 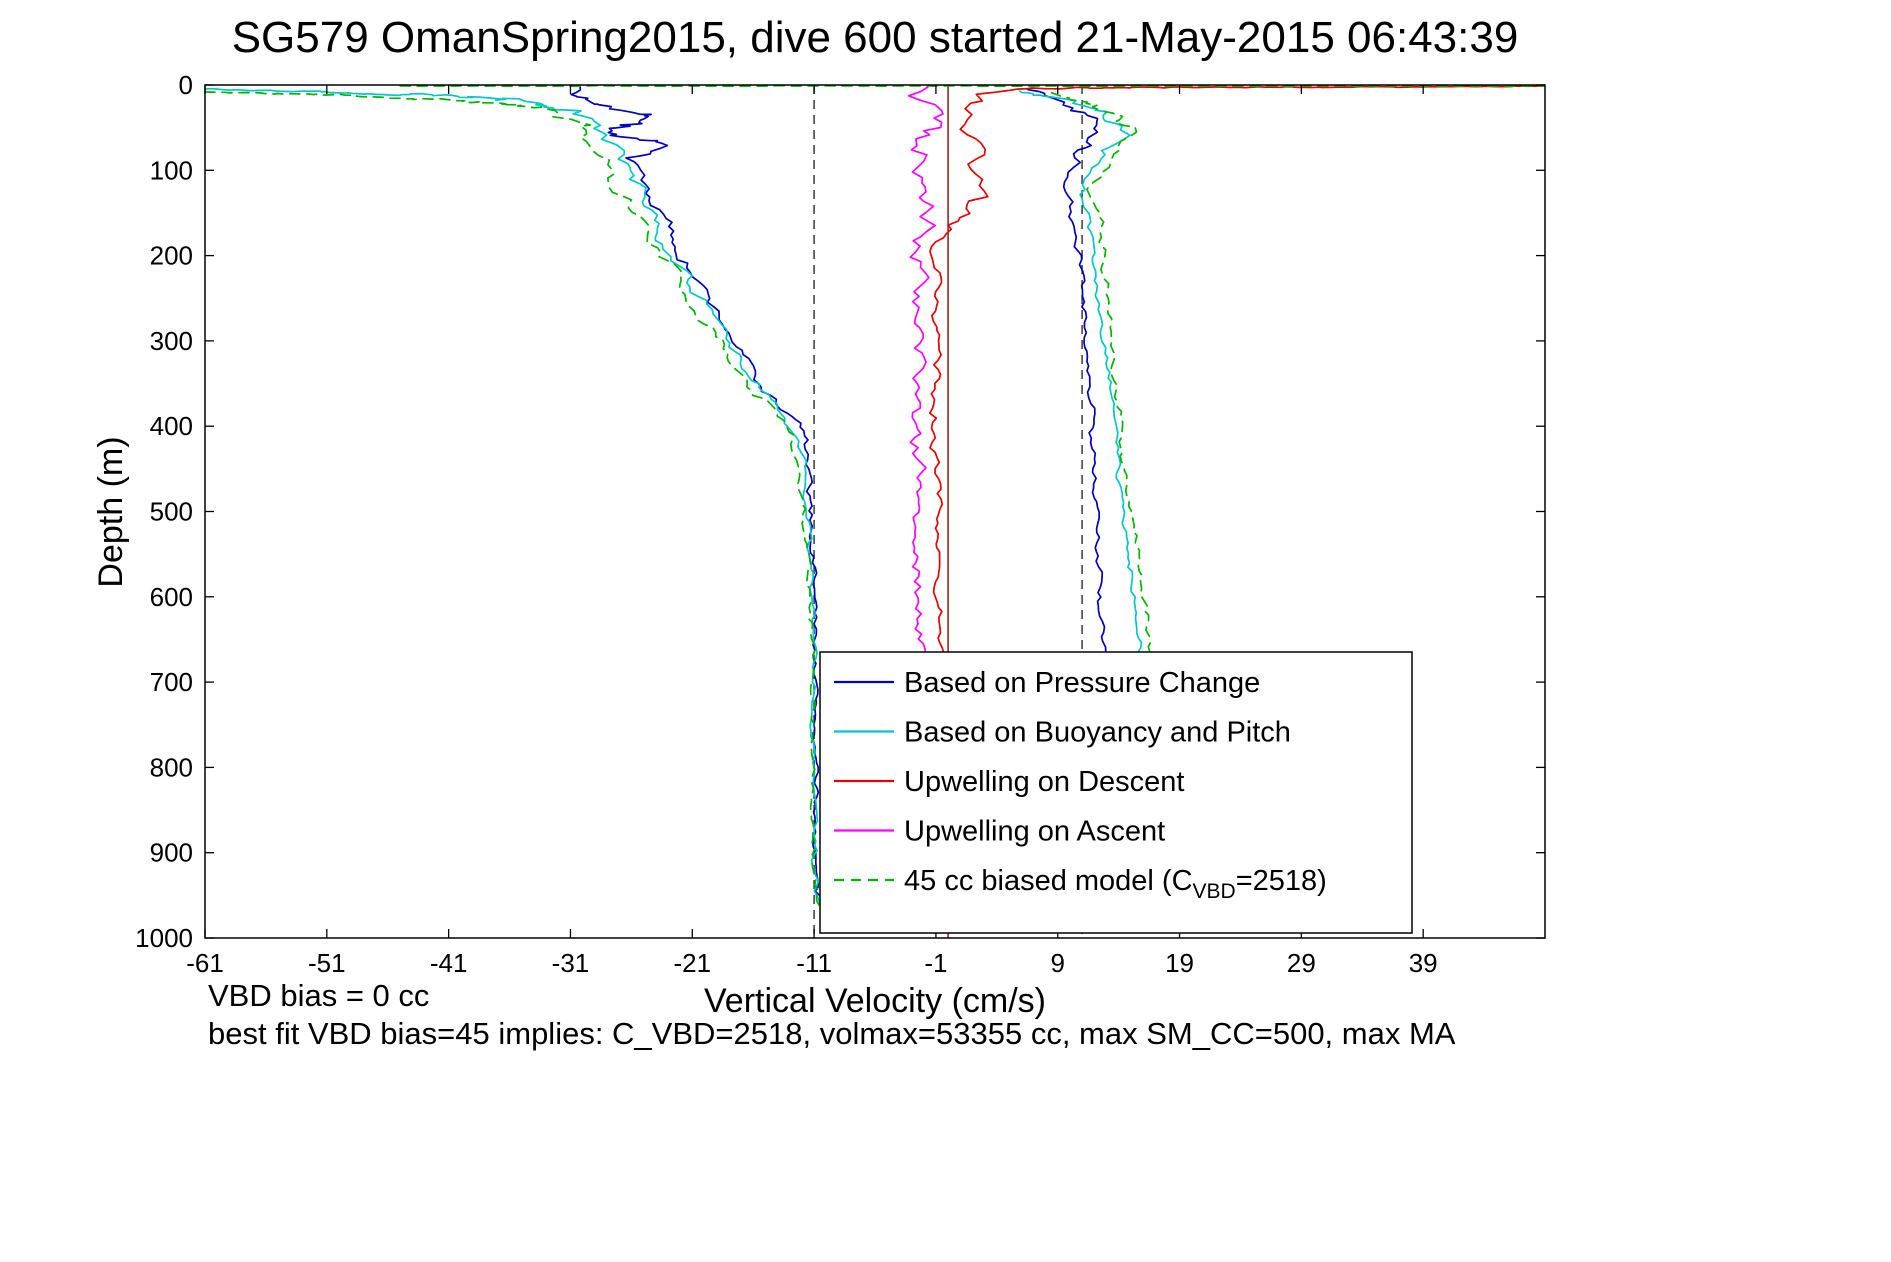 I want to click on x-tick-label: -1, so click(x=935, y=963).